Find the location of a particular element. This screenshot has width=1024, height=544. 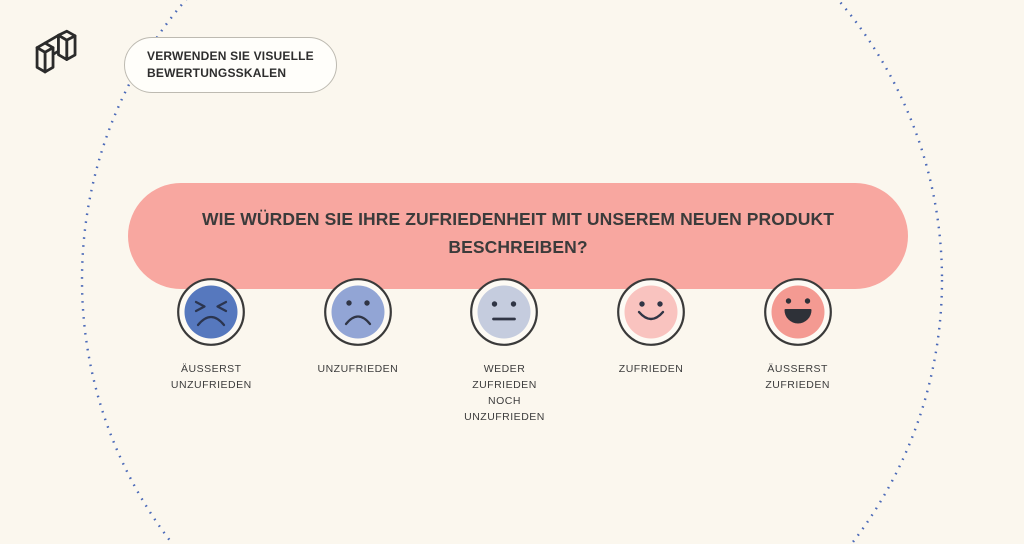

rating-option-5: ÄUSSERST ZUFRIEDEN is located at coordinates (797, 351).